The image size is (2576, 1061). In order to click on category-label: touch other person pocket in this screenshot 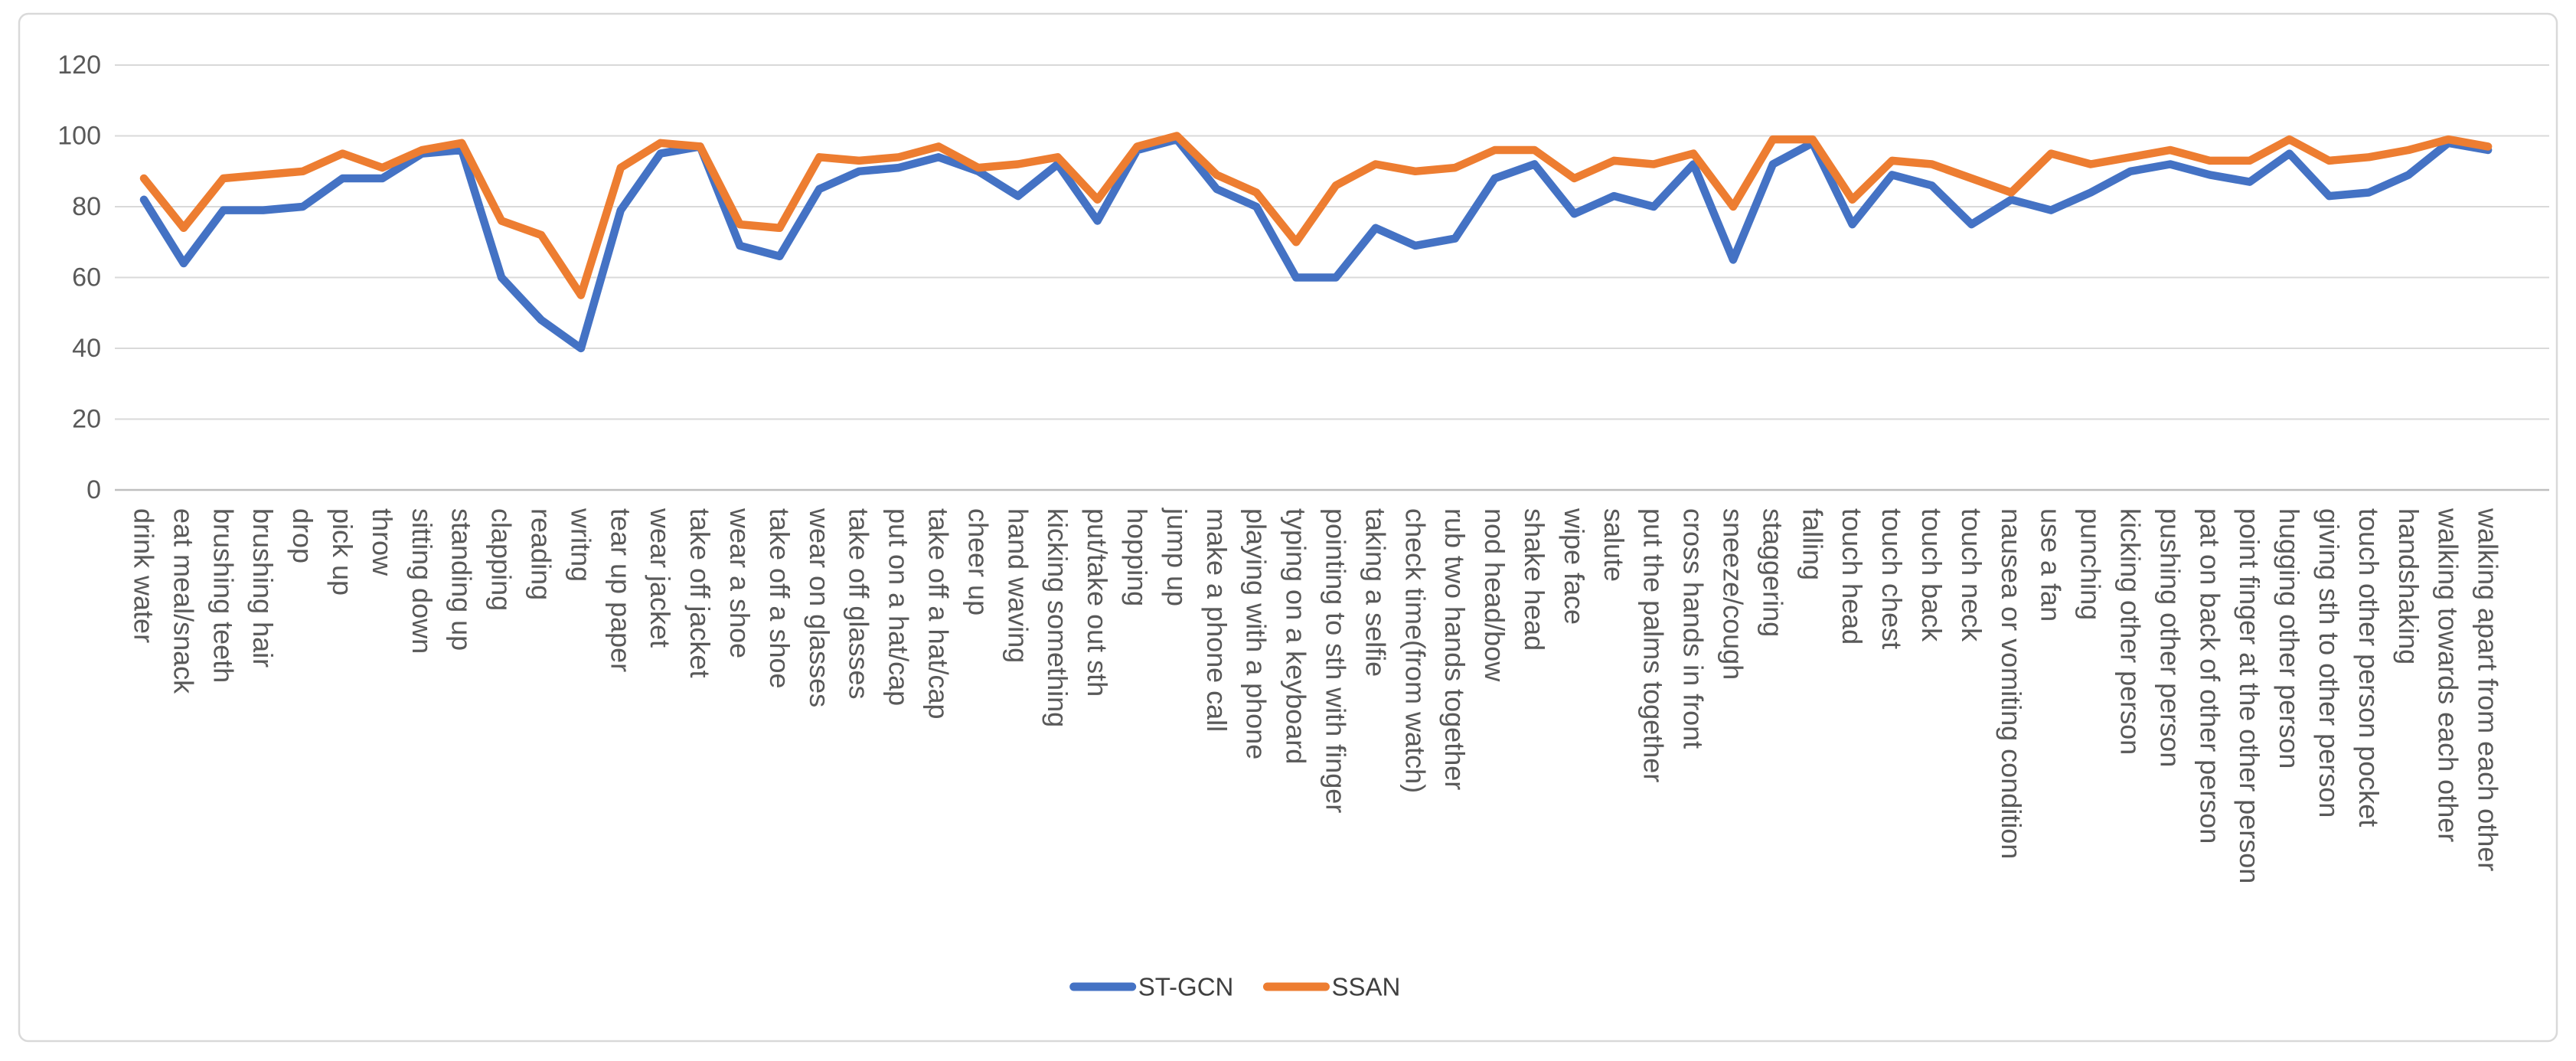, I will do `click(2369, 667)`.